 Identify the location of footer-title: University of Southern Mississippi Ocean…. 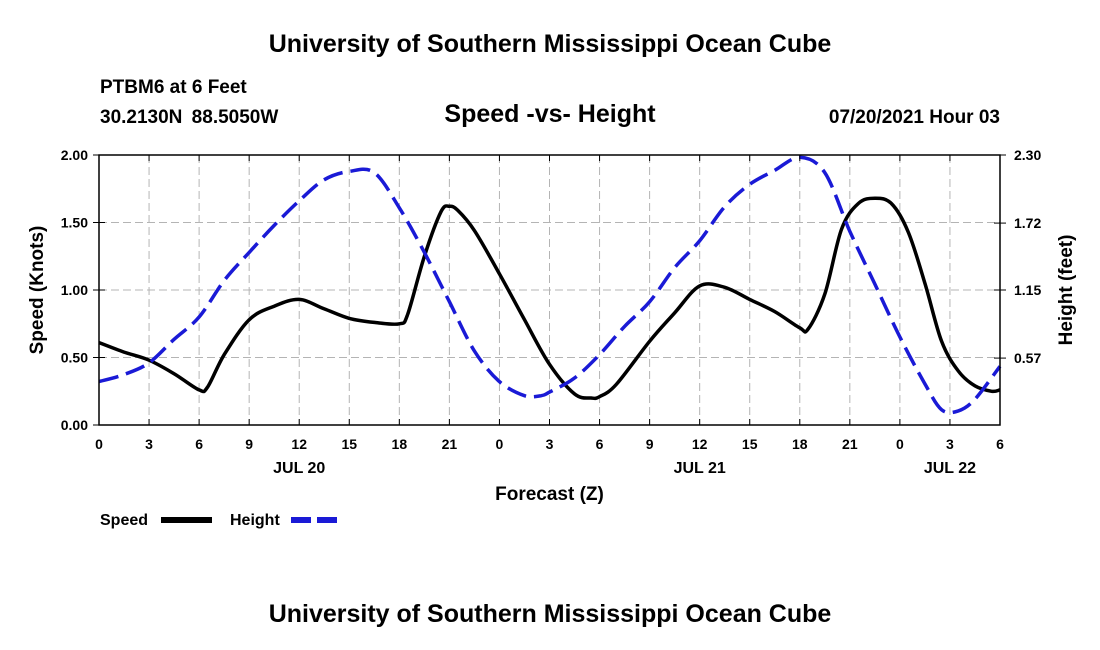
(550, 614).